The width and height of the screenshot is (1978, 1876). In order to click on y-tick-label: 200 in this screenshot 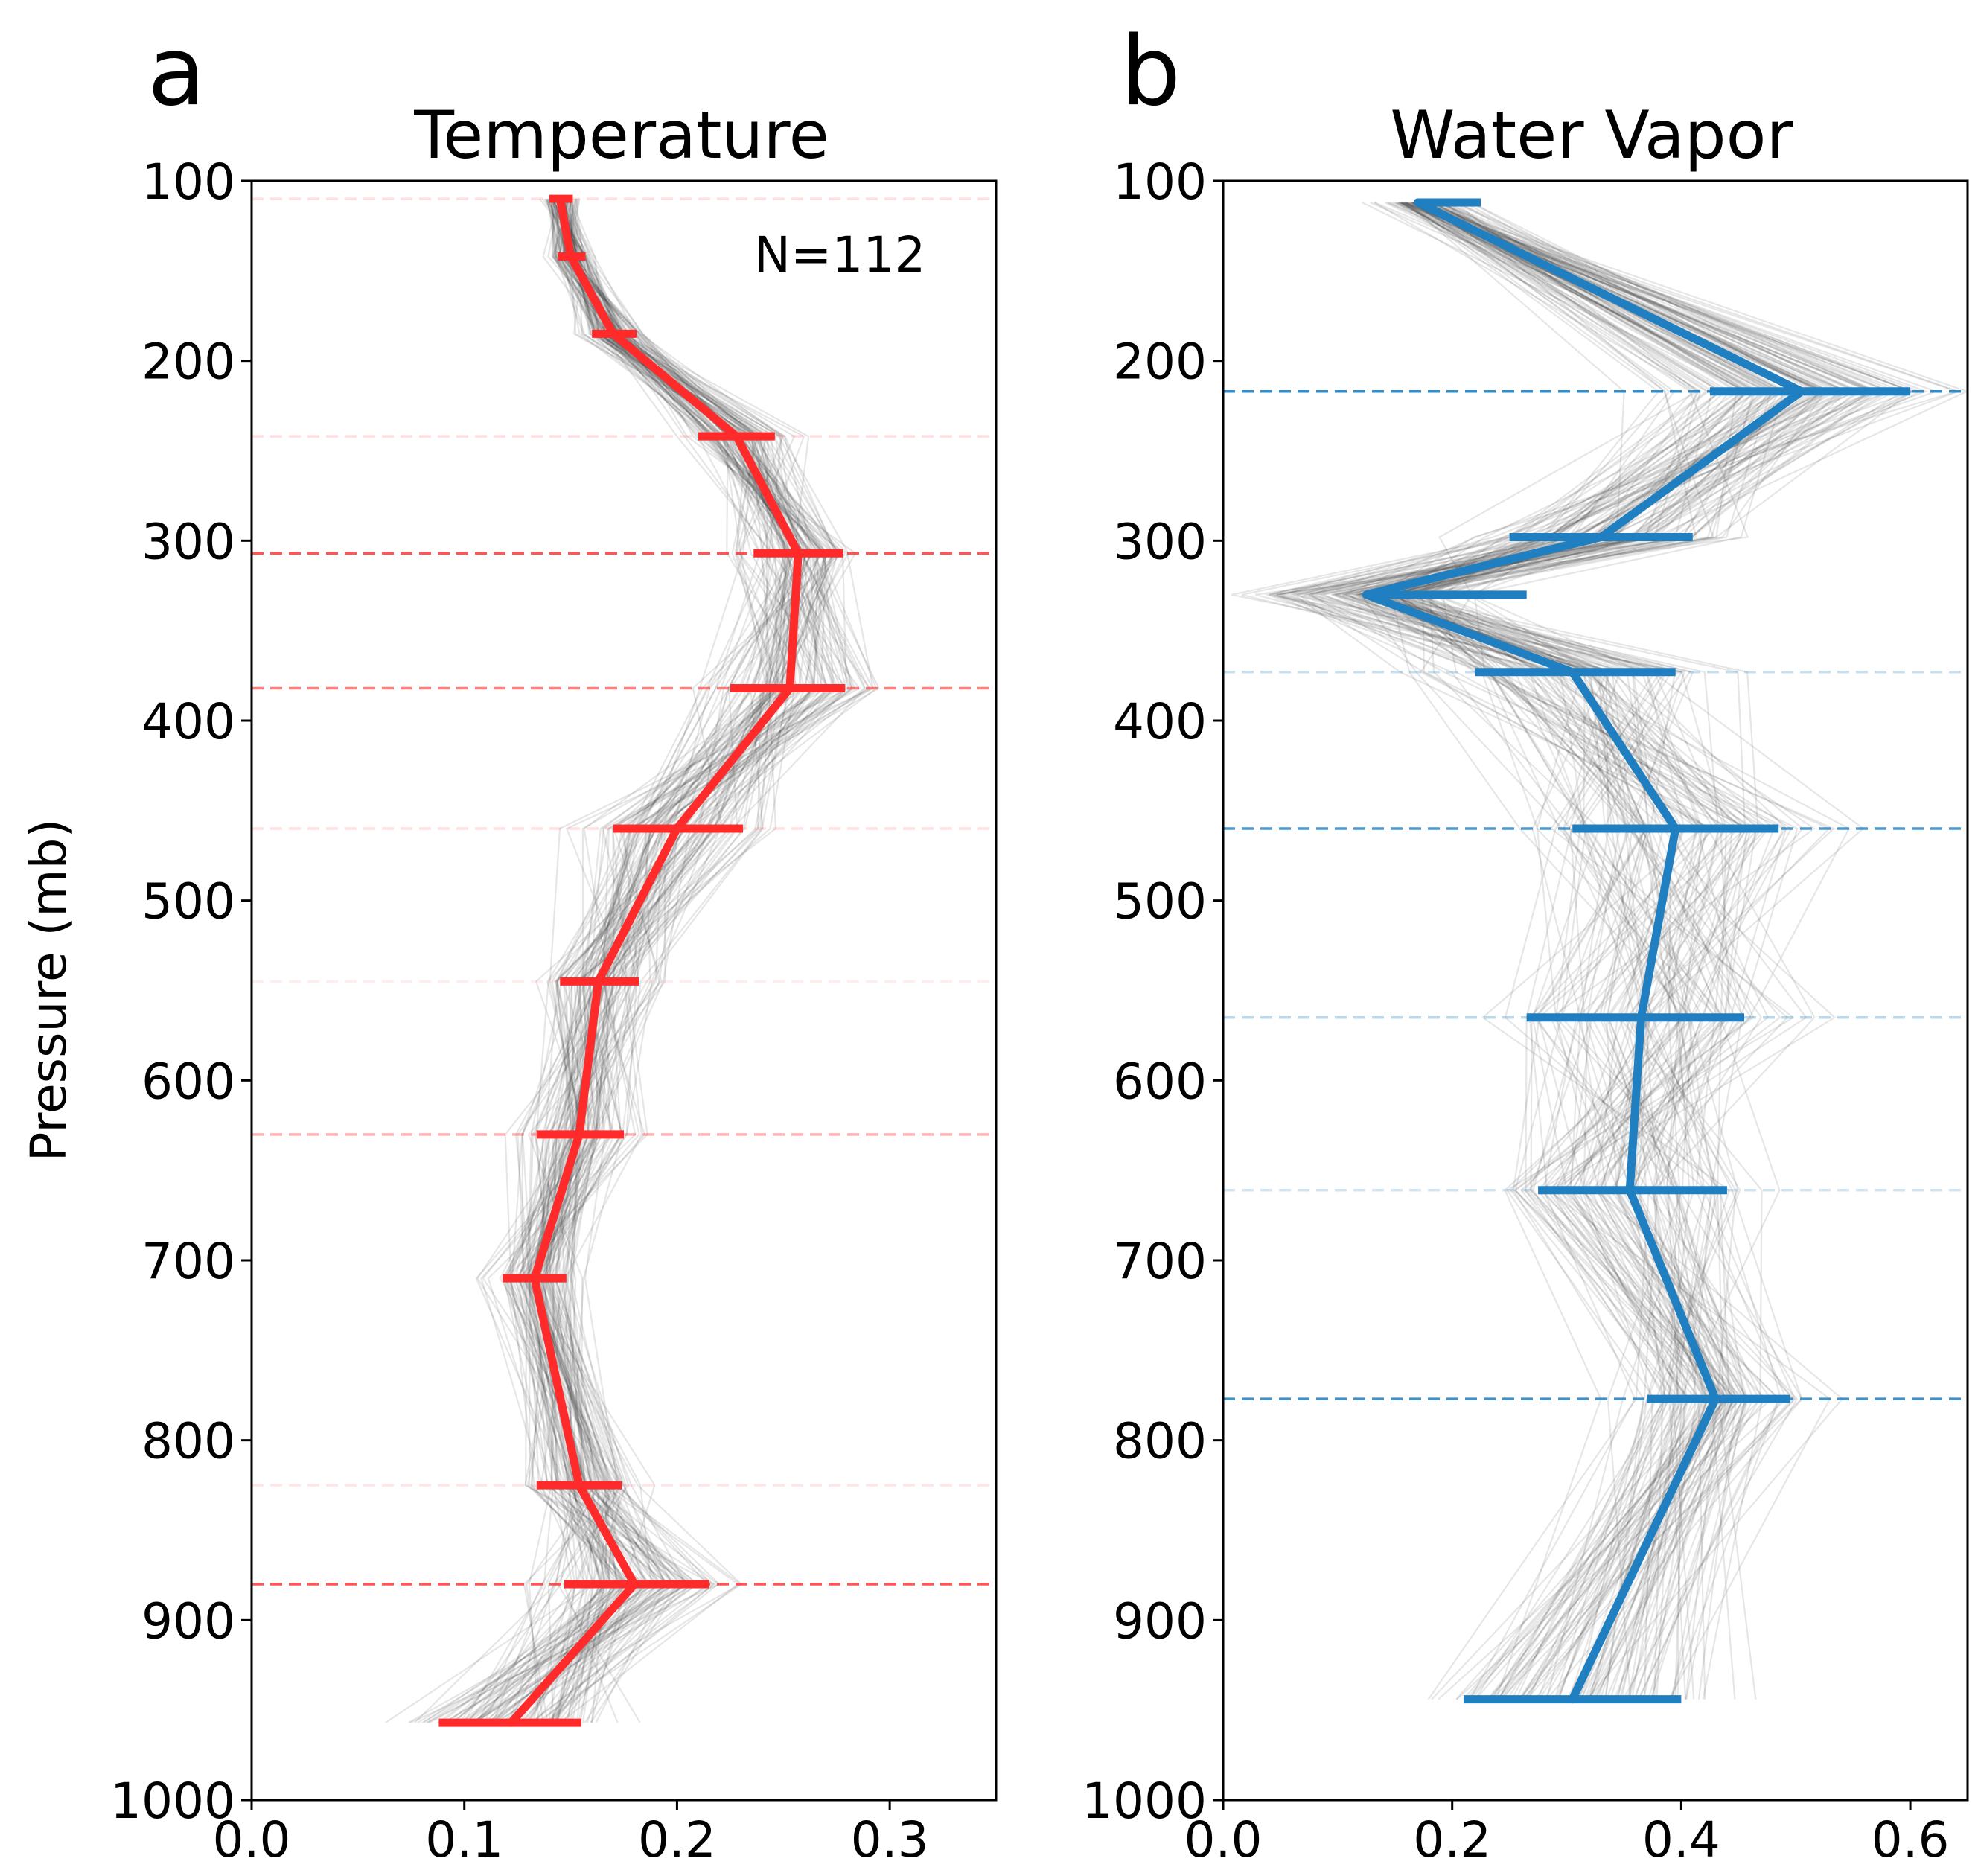, I will do `click(188, 363)`.